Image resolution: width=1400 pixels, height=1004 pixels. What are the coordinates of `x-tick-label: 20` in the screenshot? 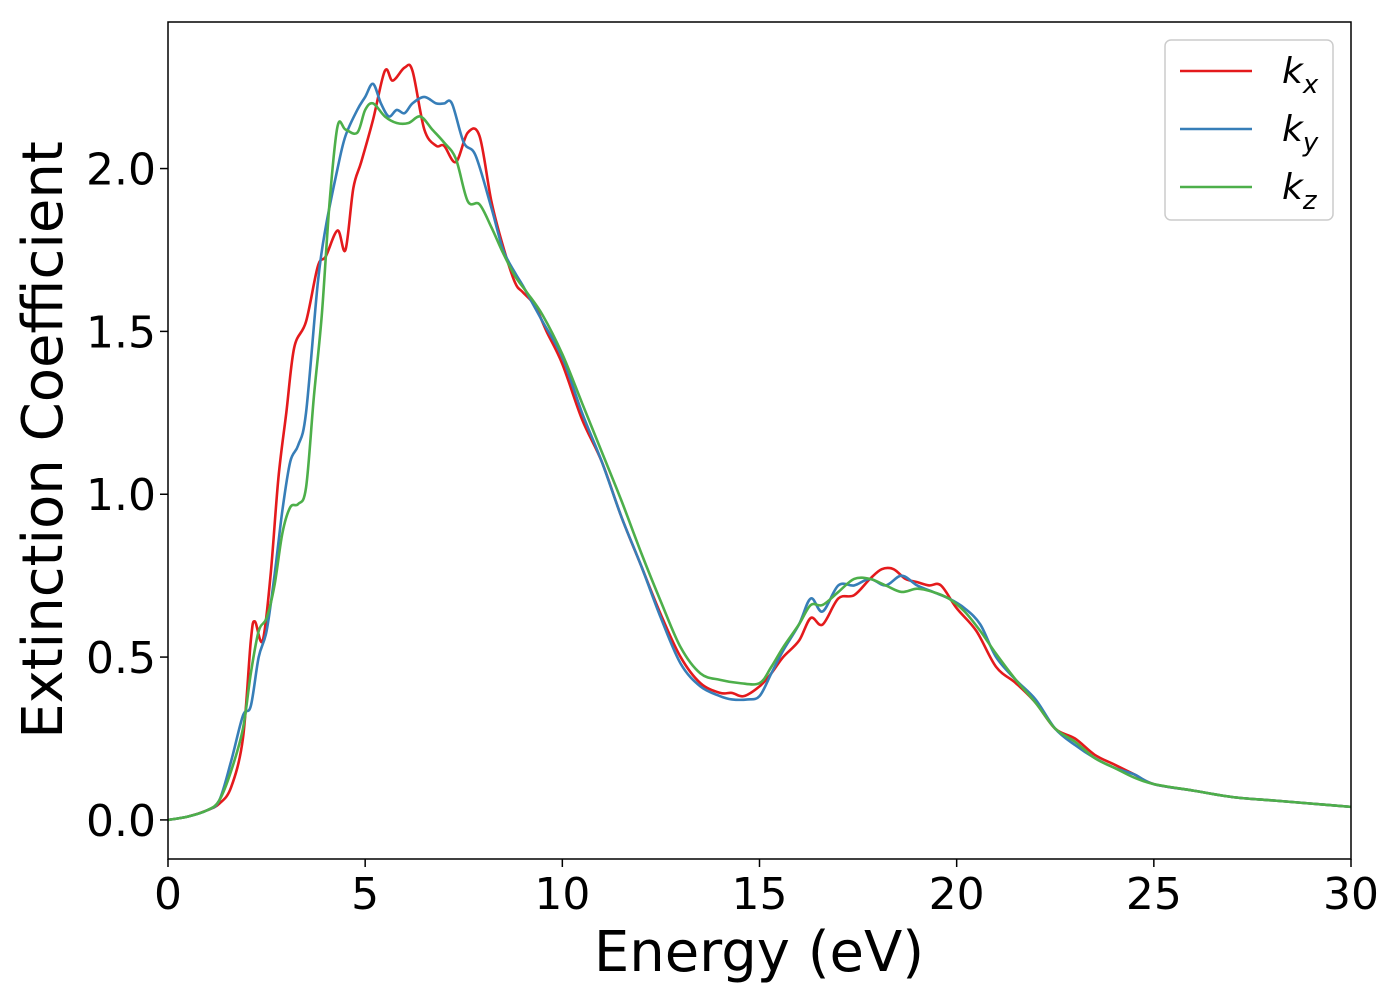 It's located at (957, 894).